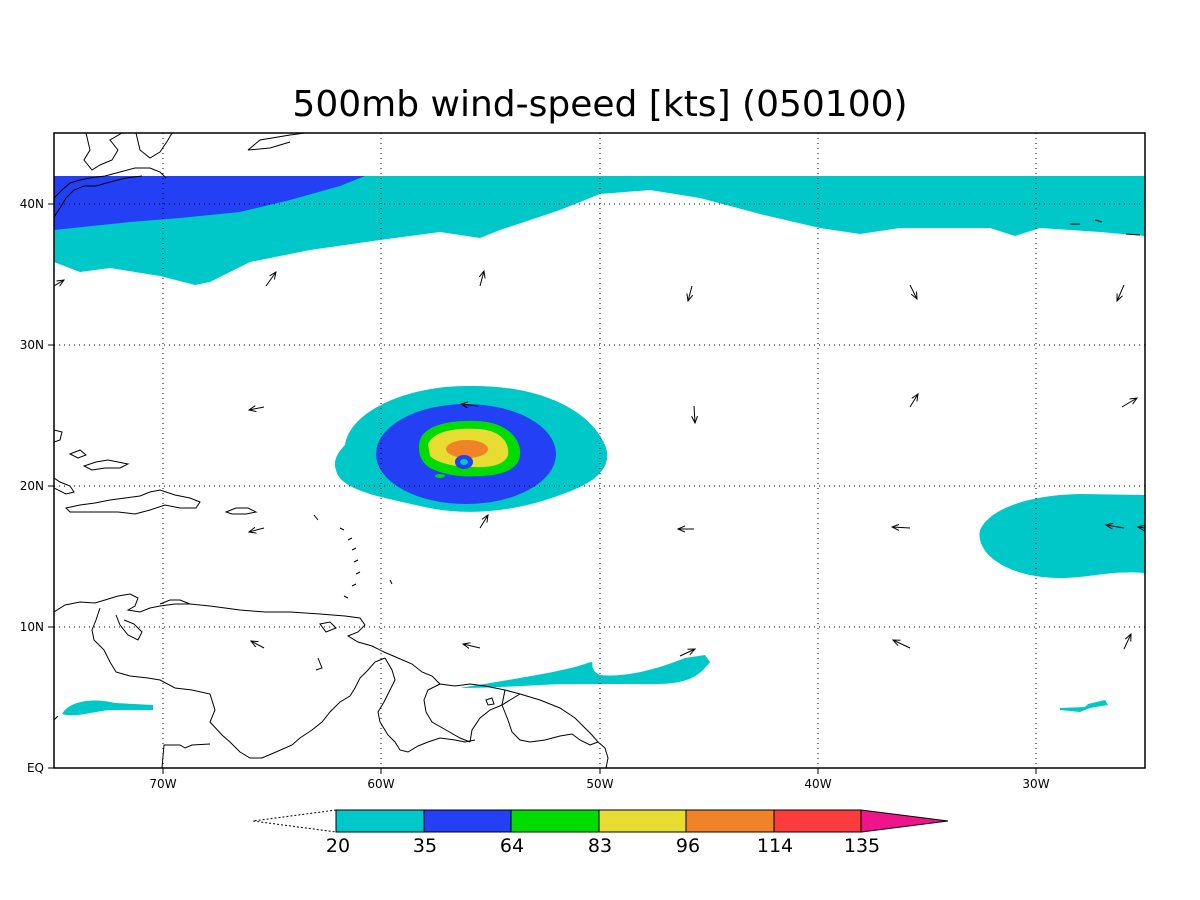 The height and width of the screenshot is (900, 1200). What do you see at coordinates (862, 846) in the screenshot?
I see `colorbar-label: 135` at bounding box center [862, 846].